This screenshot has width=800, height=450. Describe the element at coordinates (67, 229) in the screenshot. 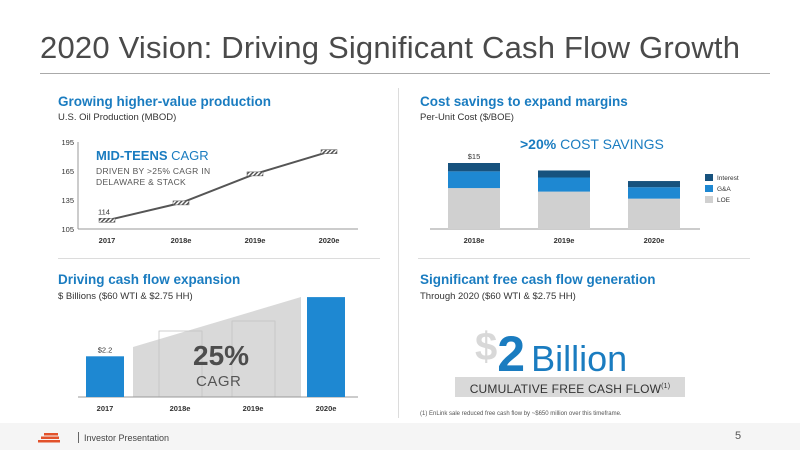

I see `production-y-tick: 105` at that location.